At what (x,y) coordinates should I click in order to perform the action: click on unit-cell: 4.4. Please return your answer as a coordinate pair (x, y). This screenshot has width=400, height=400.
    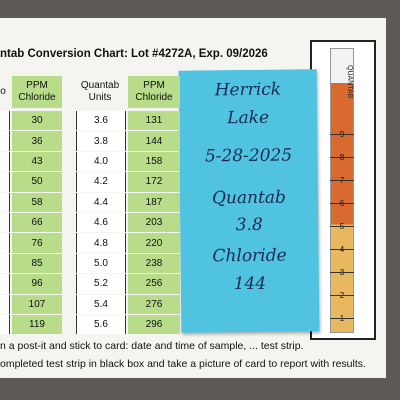
    Looking at the image, I should click on (101, 202).